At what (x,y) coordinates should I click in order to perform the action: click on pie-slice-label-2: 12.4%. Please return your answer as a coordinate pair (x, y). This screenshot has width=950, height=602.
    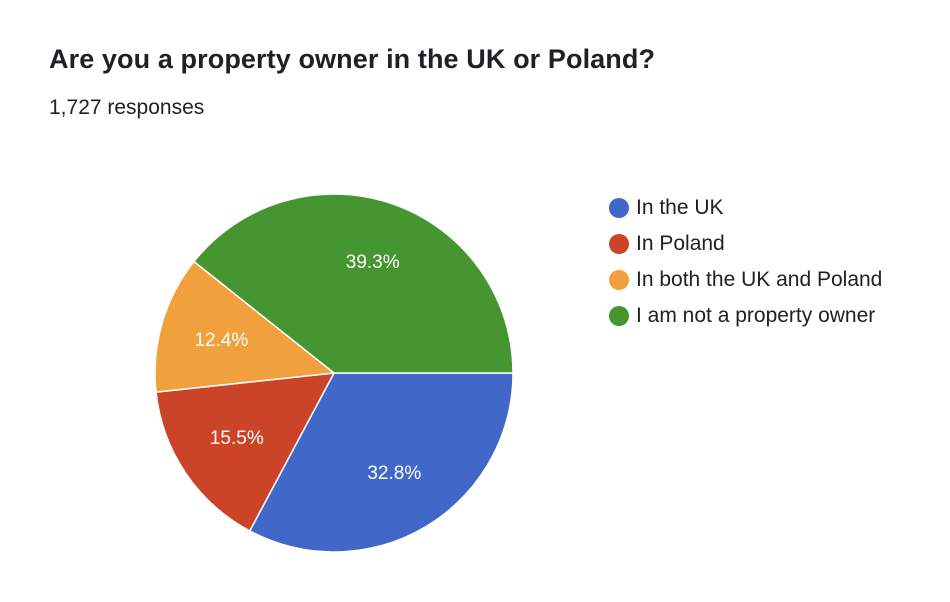
    Looking at the image, I should click on (221, 340).